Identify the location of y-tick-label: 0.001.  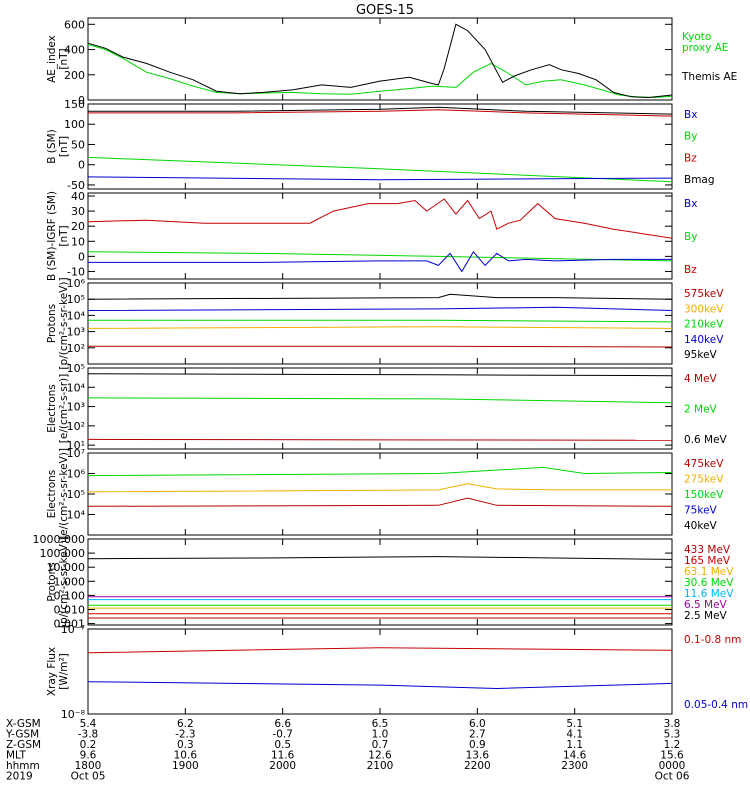
(70, 624).